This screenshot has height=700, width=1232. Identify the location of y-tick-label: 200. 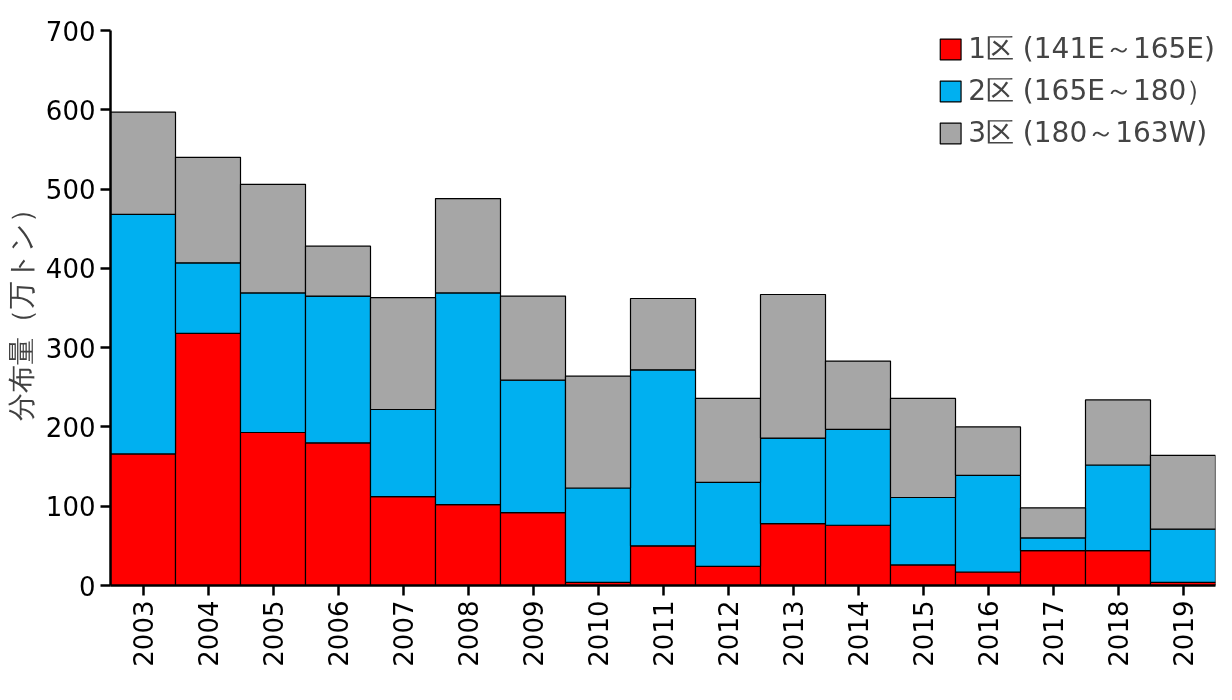
(70, 427).